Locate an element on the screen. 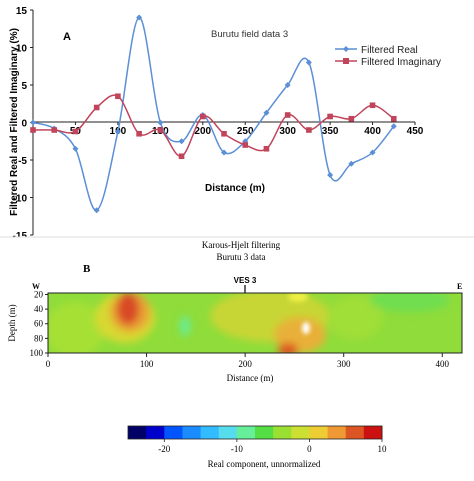  panel-a-title: Burutu field data 3 is located at coordinates (249, 34).